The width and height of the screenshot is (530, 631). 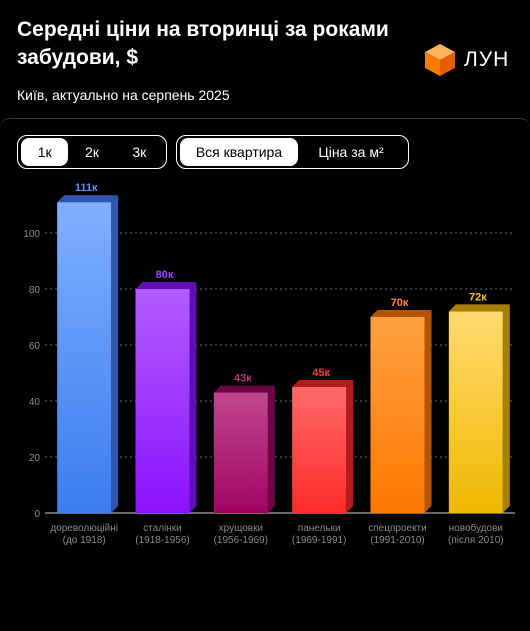 What do you see at coordinates (476, 540) in the screenshot?
I see `x-tick-label: (після 2010)` at bounding box center [476, 540].